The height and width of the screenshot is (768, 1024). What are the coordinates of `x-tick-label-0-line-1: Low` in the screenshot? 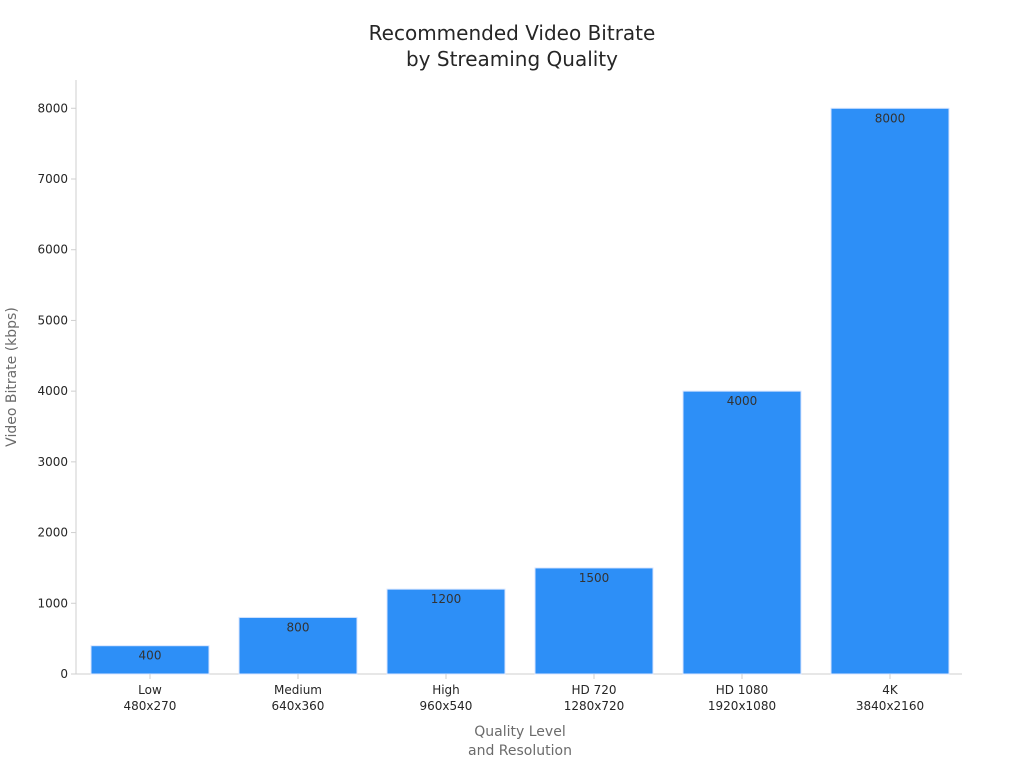 It's located at (150, 690).